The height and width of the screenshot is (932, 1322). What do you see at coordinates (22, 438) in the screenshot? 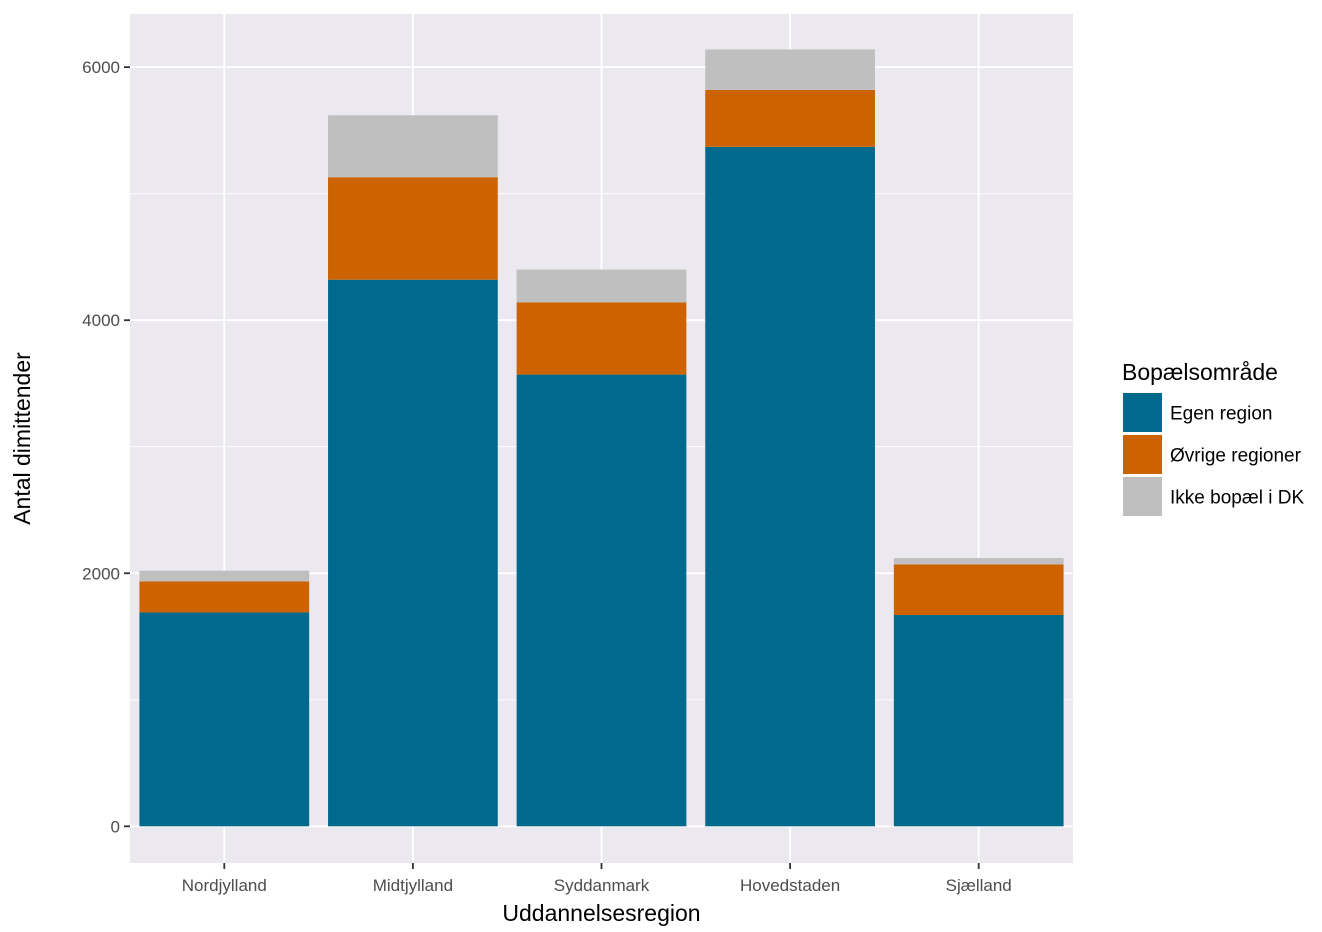
I see `y-axis-title: Antal dimittender` at bounding box center [22, 438].